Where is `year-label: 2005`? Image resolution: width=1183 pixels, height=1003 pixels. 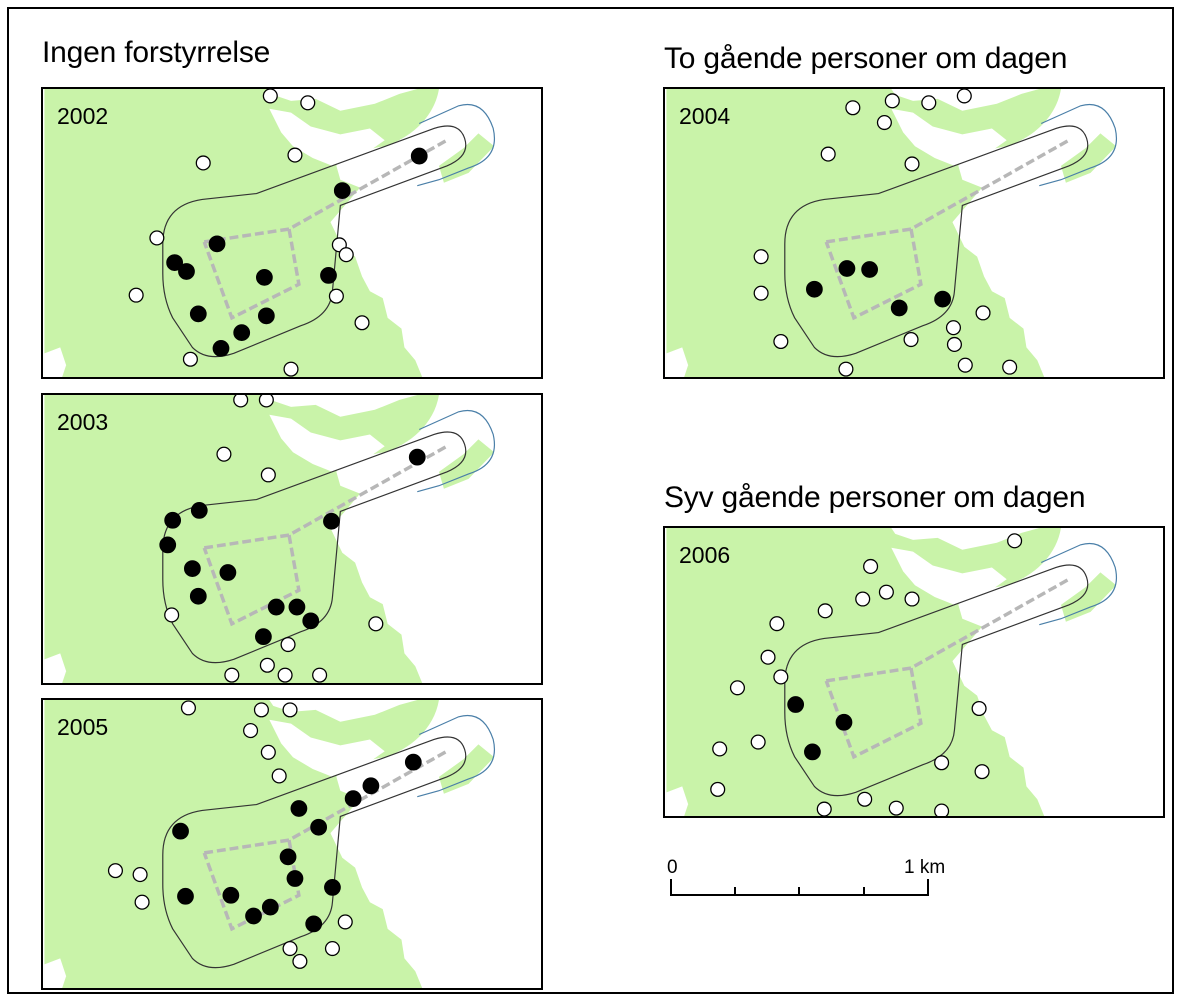 year-label: 2005 is located at coordinates (83, 727).